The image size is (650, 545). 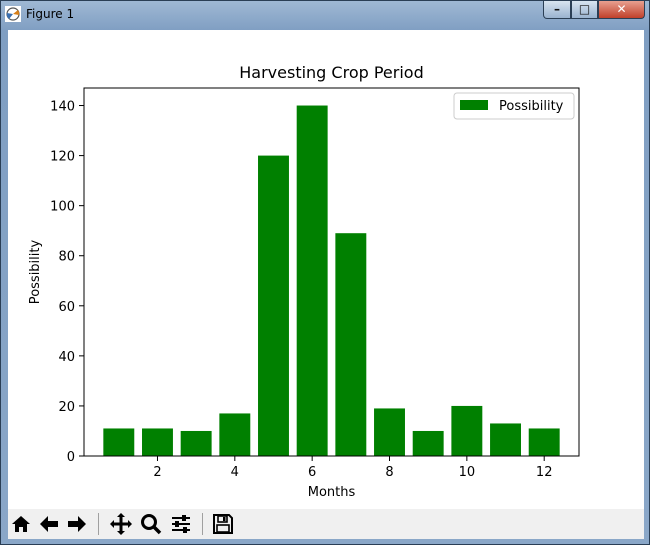 I want to click on y-tick-label: 40, so click(x=66, y=357).